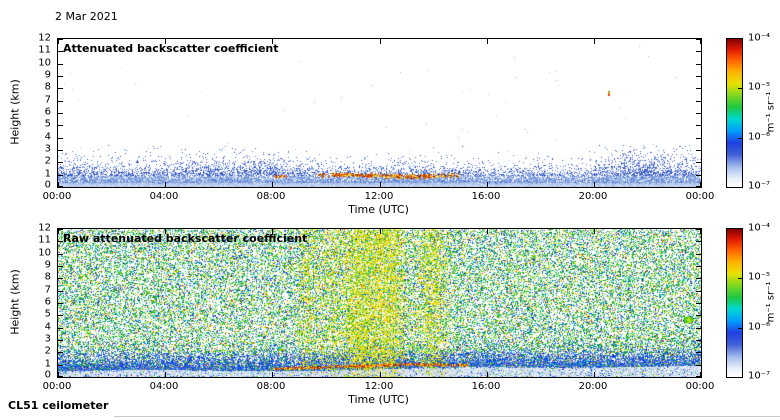 The height and width of the screenshot is (420, 780). Describe the element at coordinates (44, 253) in the screenshot. I see `y-tick-label: 10` at that location.